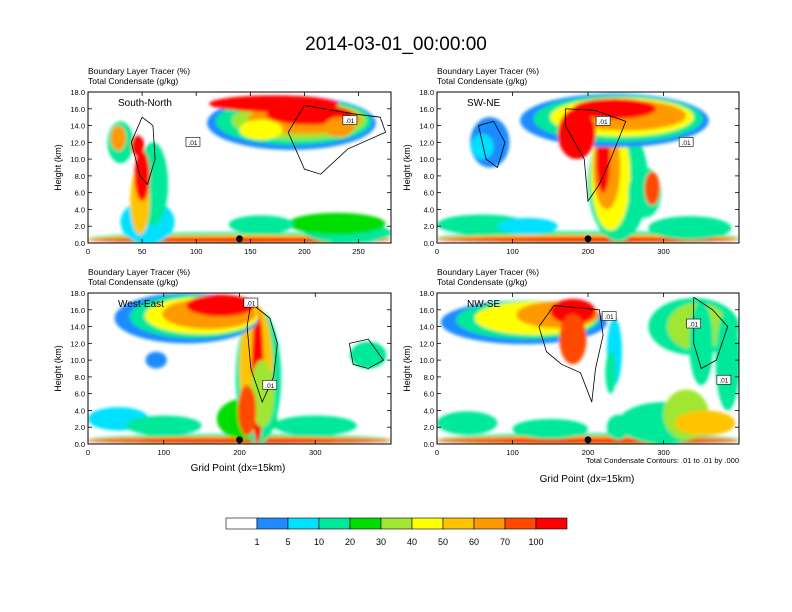 This screenshot has width=792, height=612. Describe the element at coordinates (80, 444) in the screenshot. I see `y-tick-label: 0.0` at that location.